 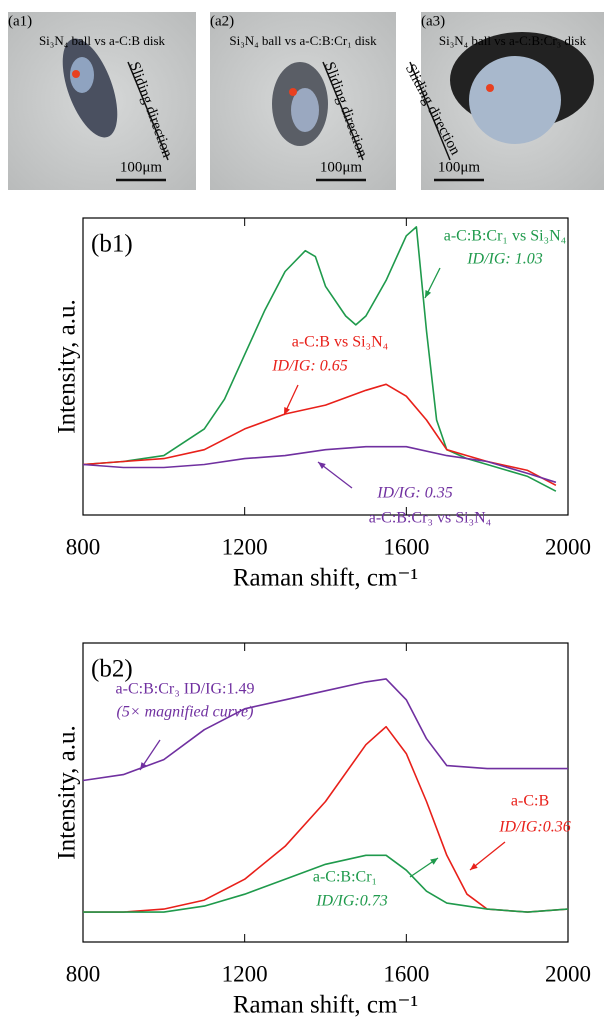 I want to click on series-label: a-C:B:Cr₁, so click(x=345, y=877).